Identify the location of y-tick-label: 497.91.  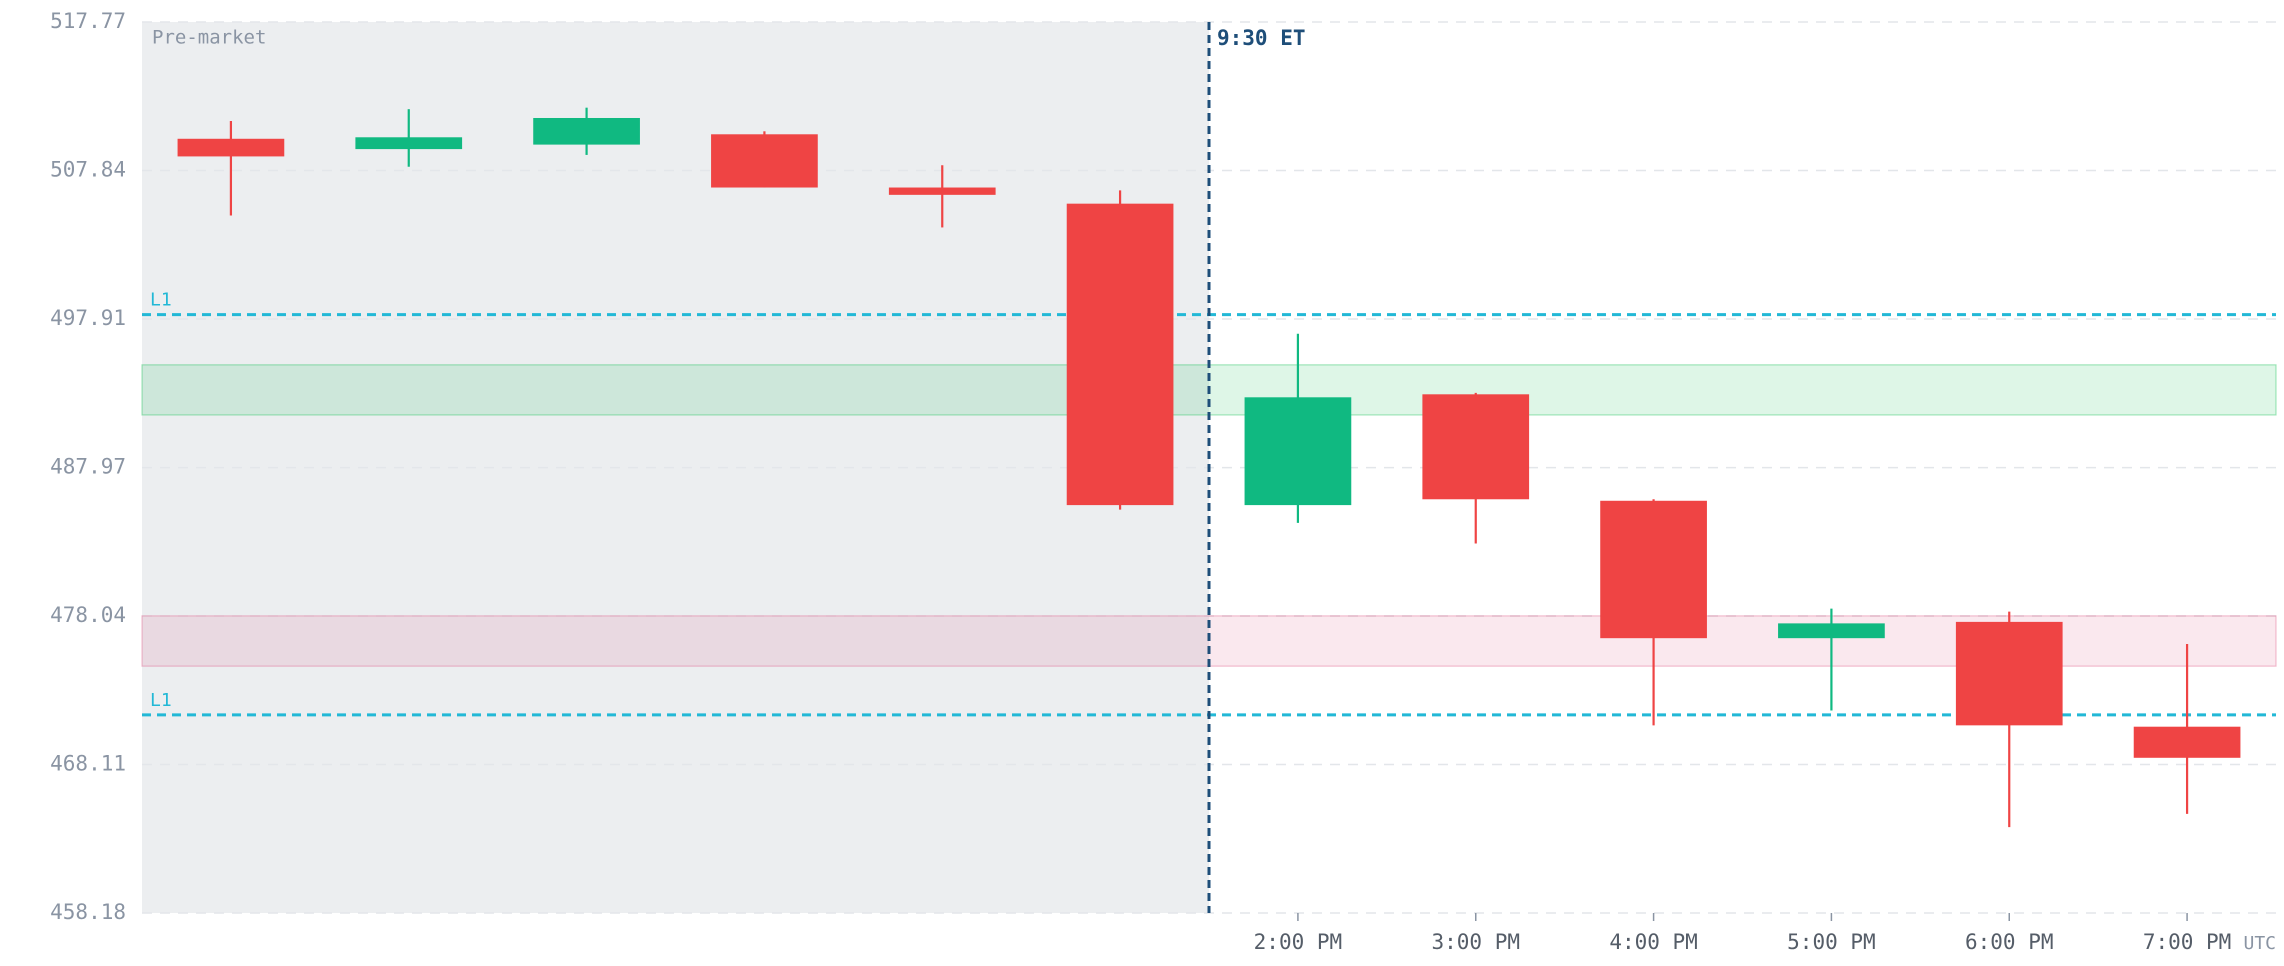
(88, 318).